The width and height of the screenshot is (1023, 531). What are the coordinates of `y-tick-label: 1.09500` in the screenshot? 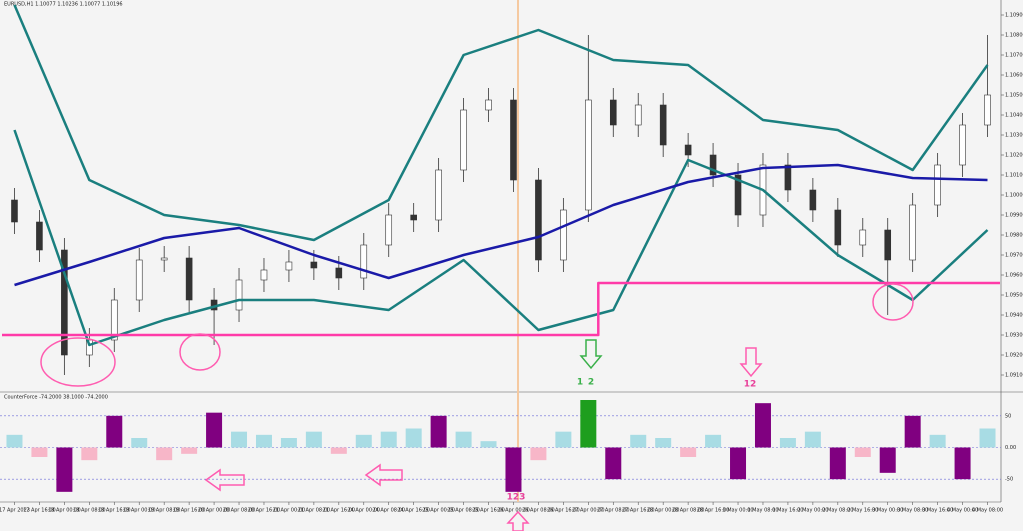 It's located at (1014, 296).